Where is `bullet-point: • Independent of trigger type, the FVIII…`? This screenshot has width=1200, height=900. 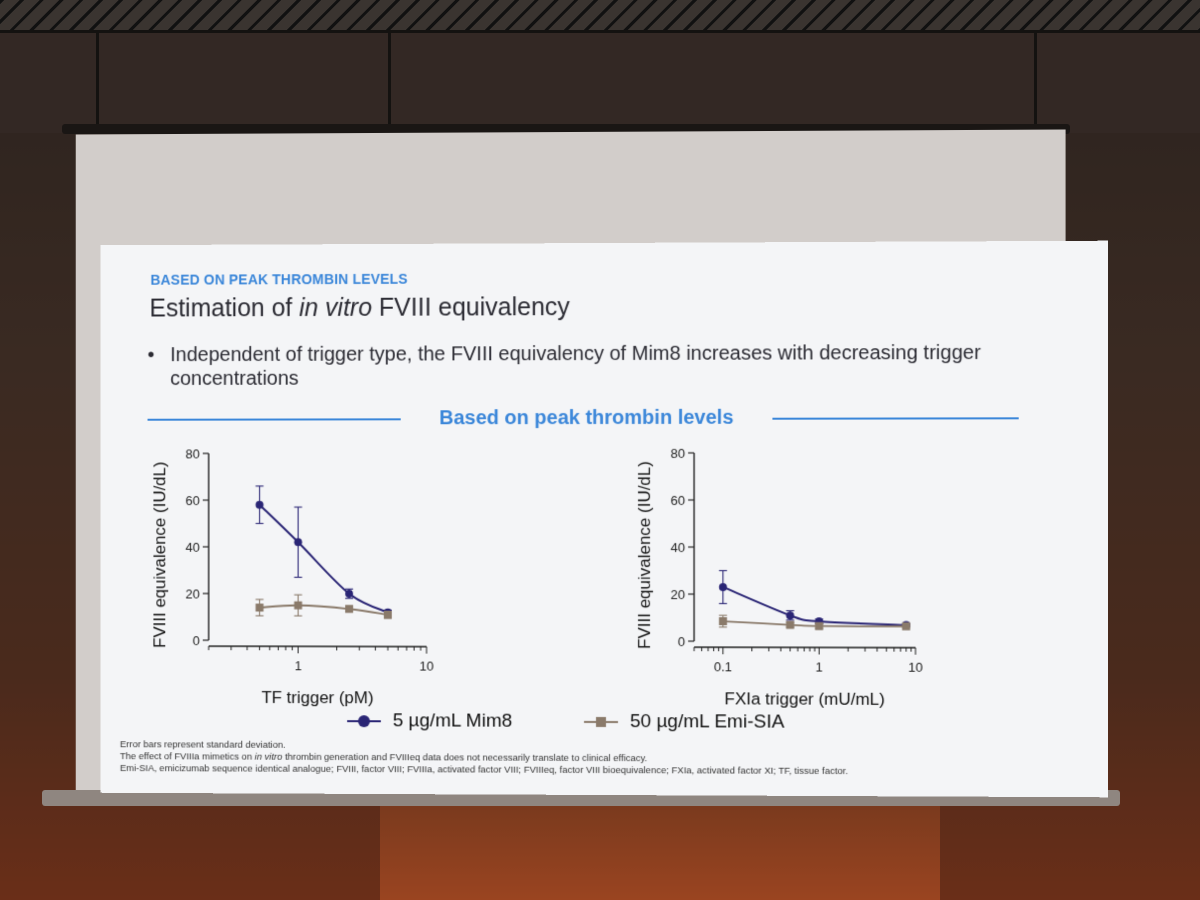
bullet-point: • Independent of trigger type, the FVIII… is located at coordinates (567, 366).